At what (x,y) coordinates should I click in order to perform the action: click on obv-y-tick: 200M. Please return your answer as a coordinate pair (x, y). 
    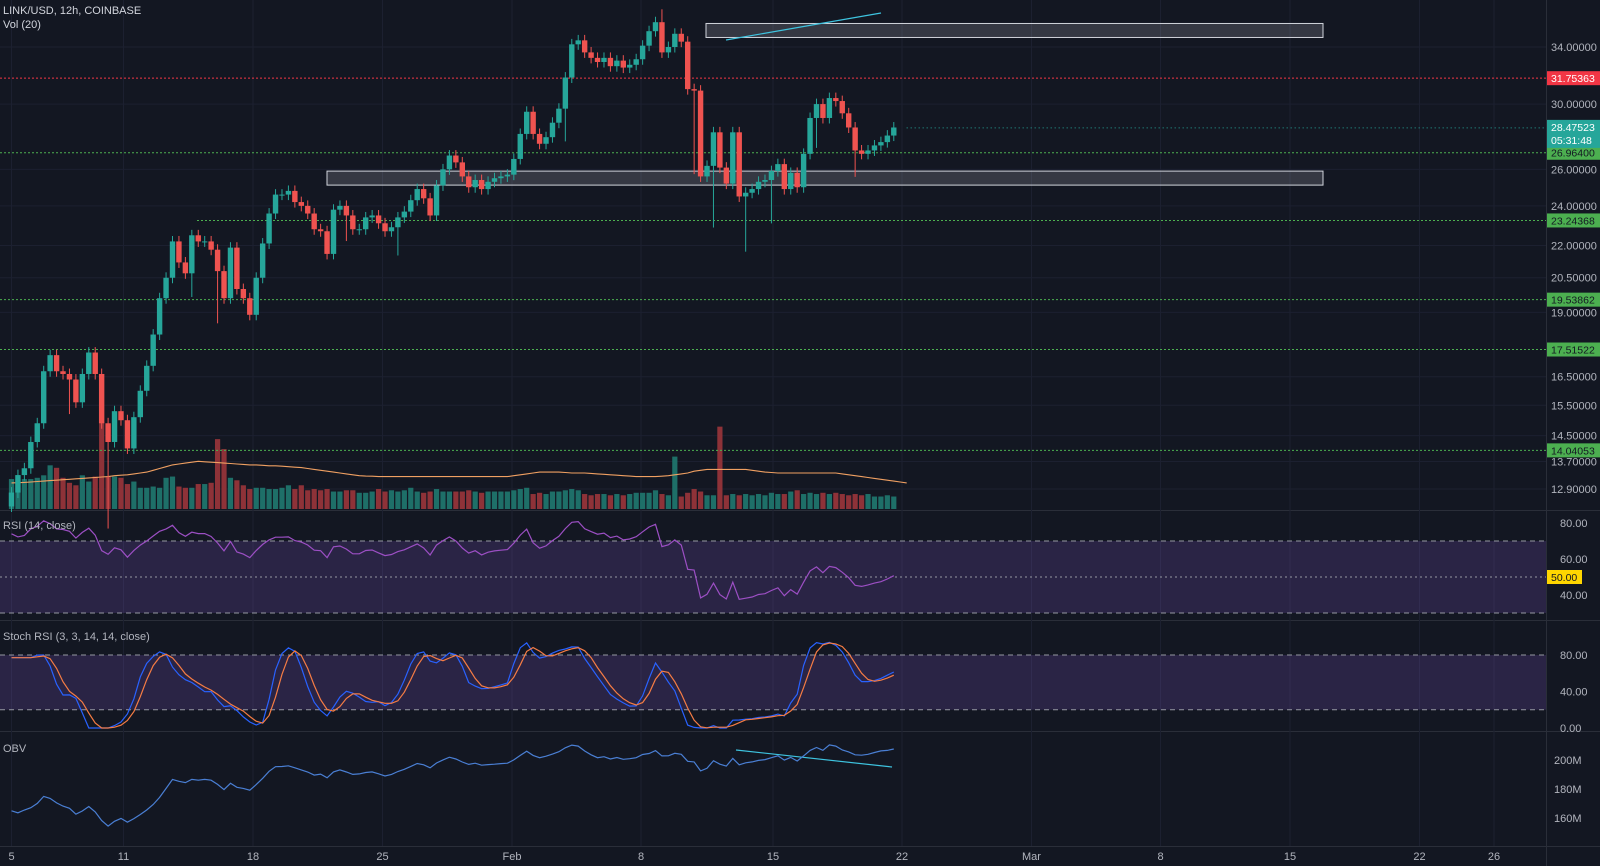
    Looking at the image, I should click on (1568, 761).